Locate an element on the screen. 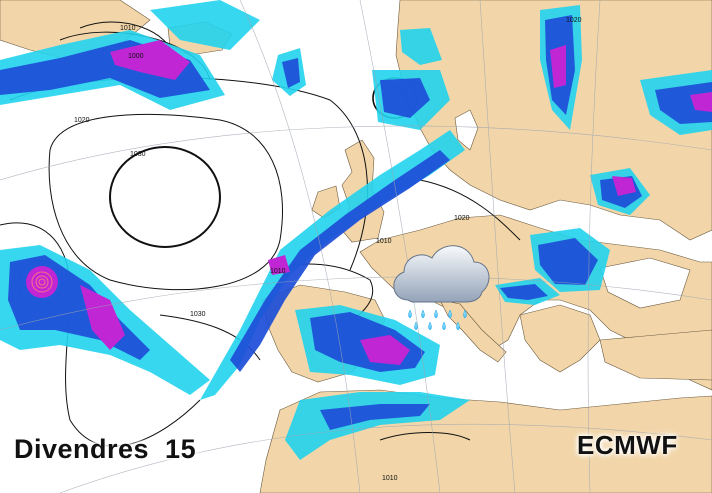  model-name-label: ECMWF is located at coordinates (627, 445).